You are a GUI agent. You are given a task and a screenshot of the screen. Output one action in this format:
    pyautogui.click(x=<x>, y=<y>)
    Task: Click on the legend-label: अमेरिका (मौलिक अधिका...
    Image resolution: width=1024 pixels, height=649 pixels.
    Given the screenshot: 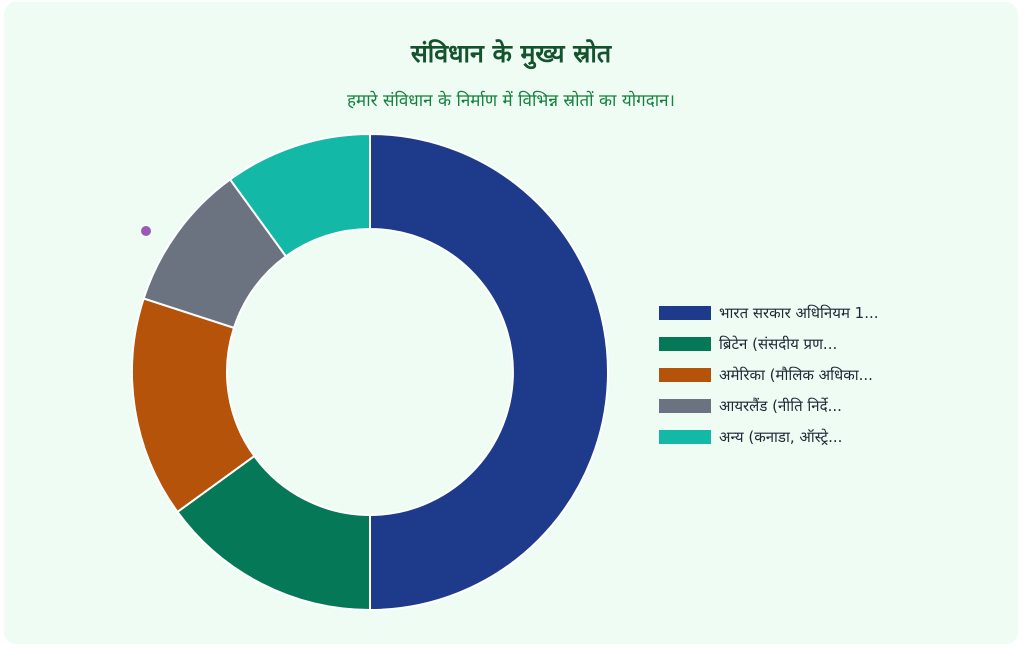 What is the action you would take?
    pyautogui.click(x=796, y=375)
    